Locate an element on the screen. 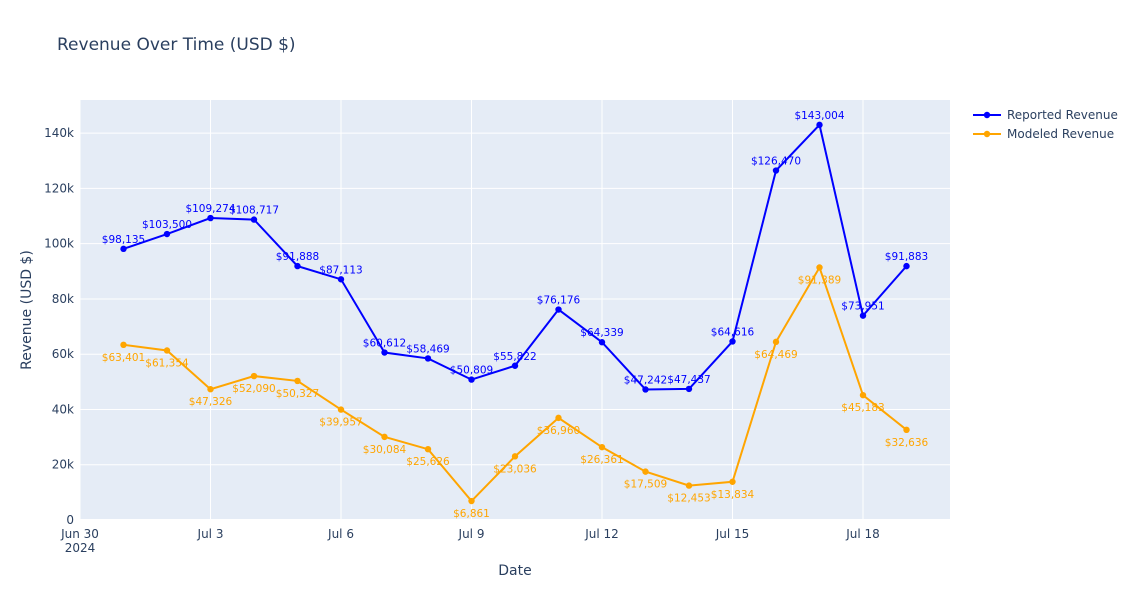 The height and width of the screenshot is (600, 1135). x-tick-label: Jul 9 is located at coordinates (471, 534).